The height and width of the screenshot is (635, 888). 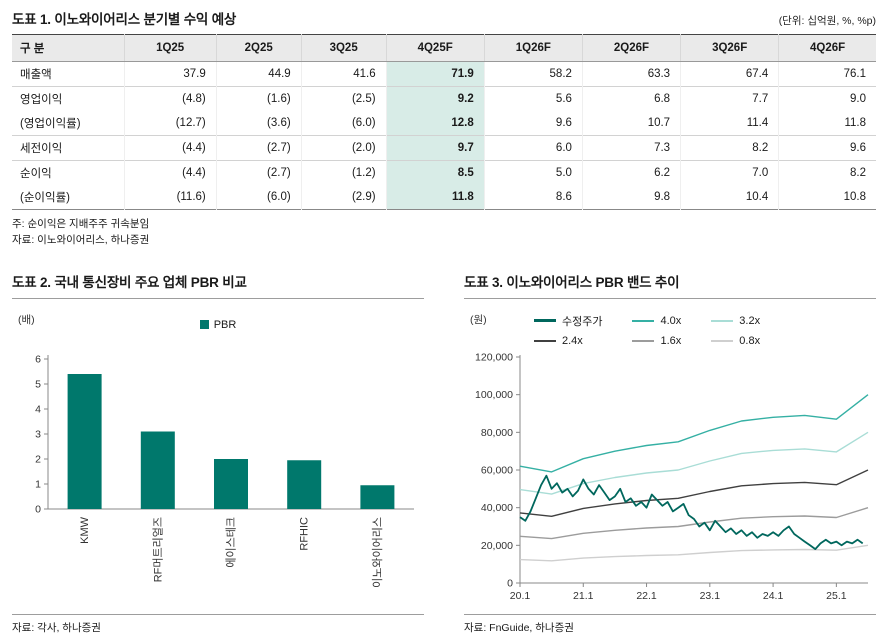 I want to click on table-cell: 9.7, so click(x=435, y=148).